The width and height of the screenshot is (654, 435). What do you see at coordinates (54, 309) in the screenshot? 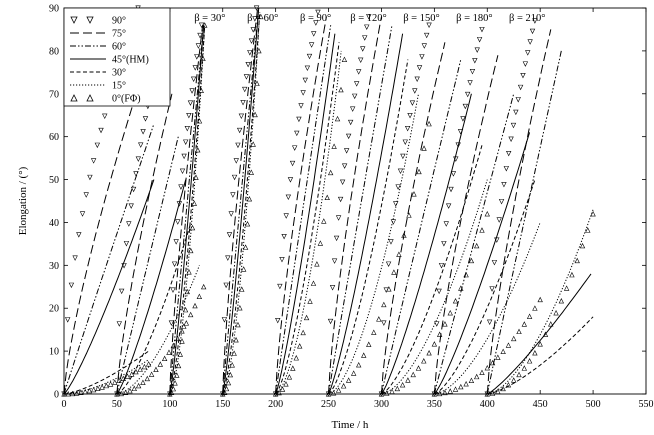
I see `y-tick-label: 20` at bounding box center [54, 309].